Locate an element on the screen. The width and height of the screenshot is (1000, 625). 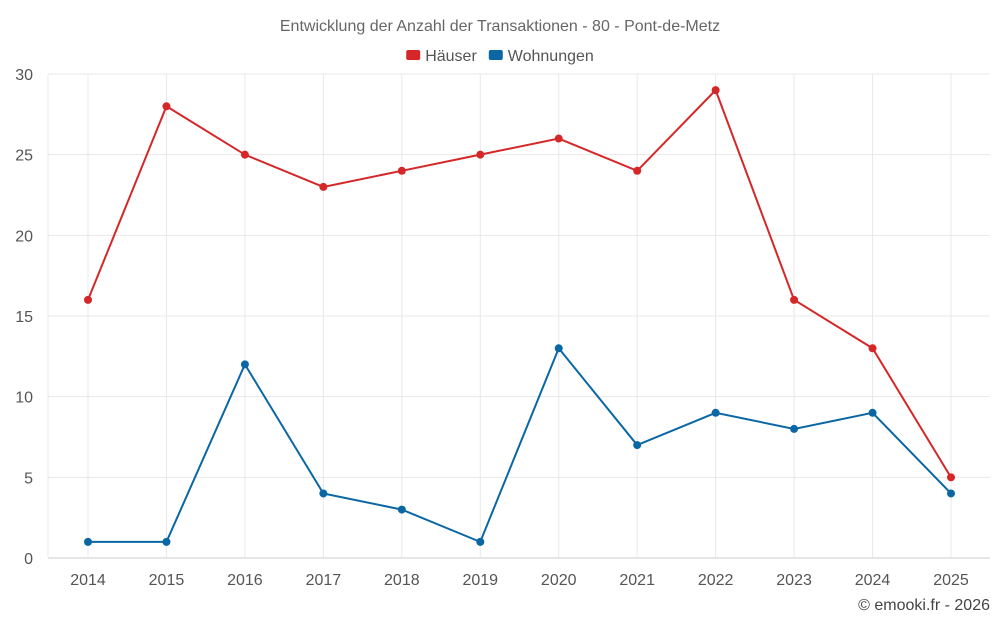
x-tick-label: 2014 is located at coordinates (88, 580).